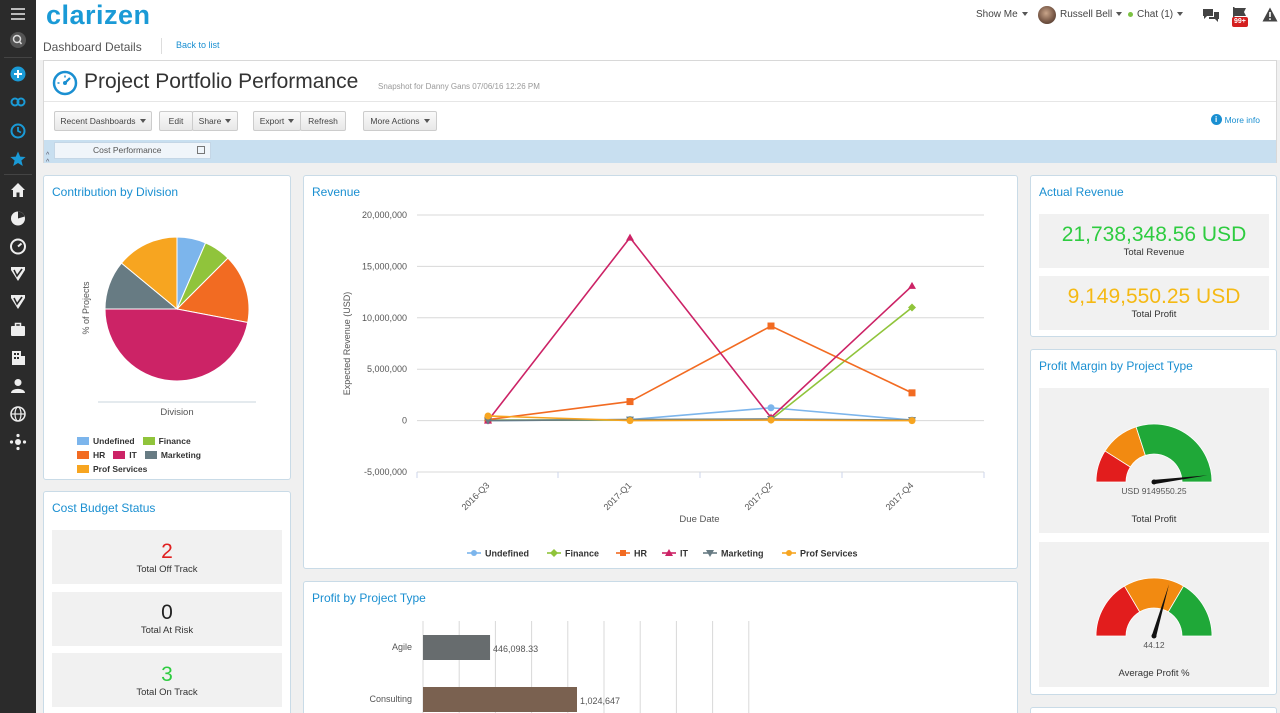 The image size is (1280, 713). What do you see at coordinates (132, 150) in the screenshot?
I see `tab-cost-performance: Cost Performance` at bounding box center [132, 150].